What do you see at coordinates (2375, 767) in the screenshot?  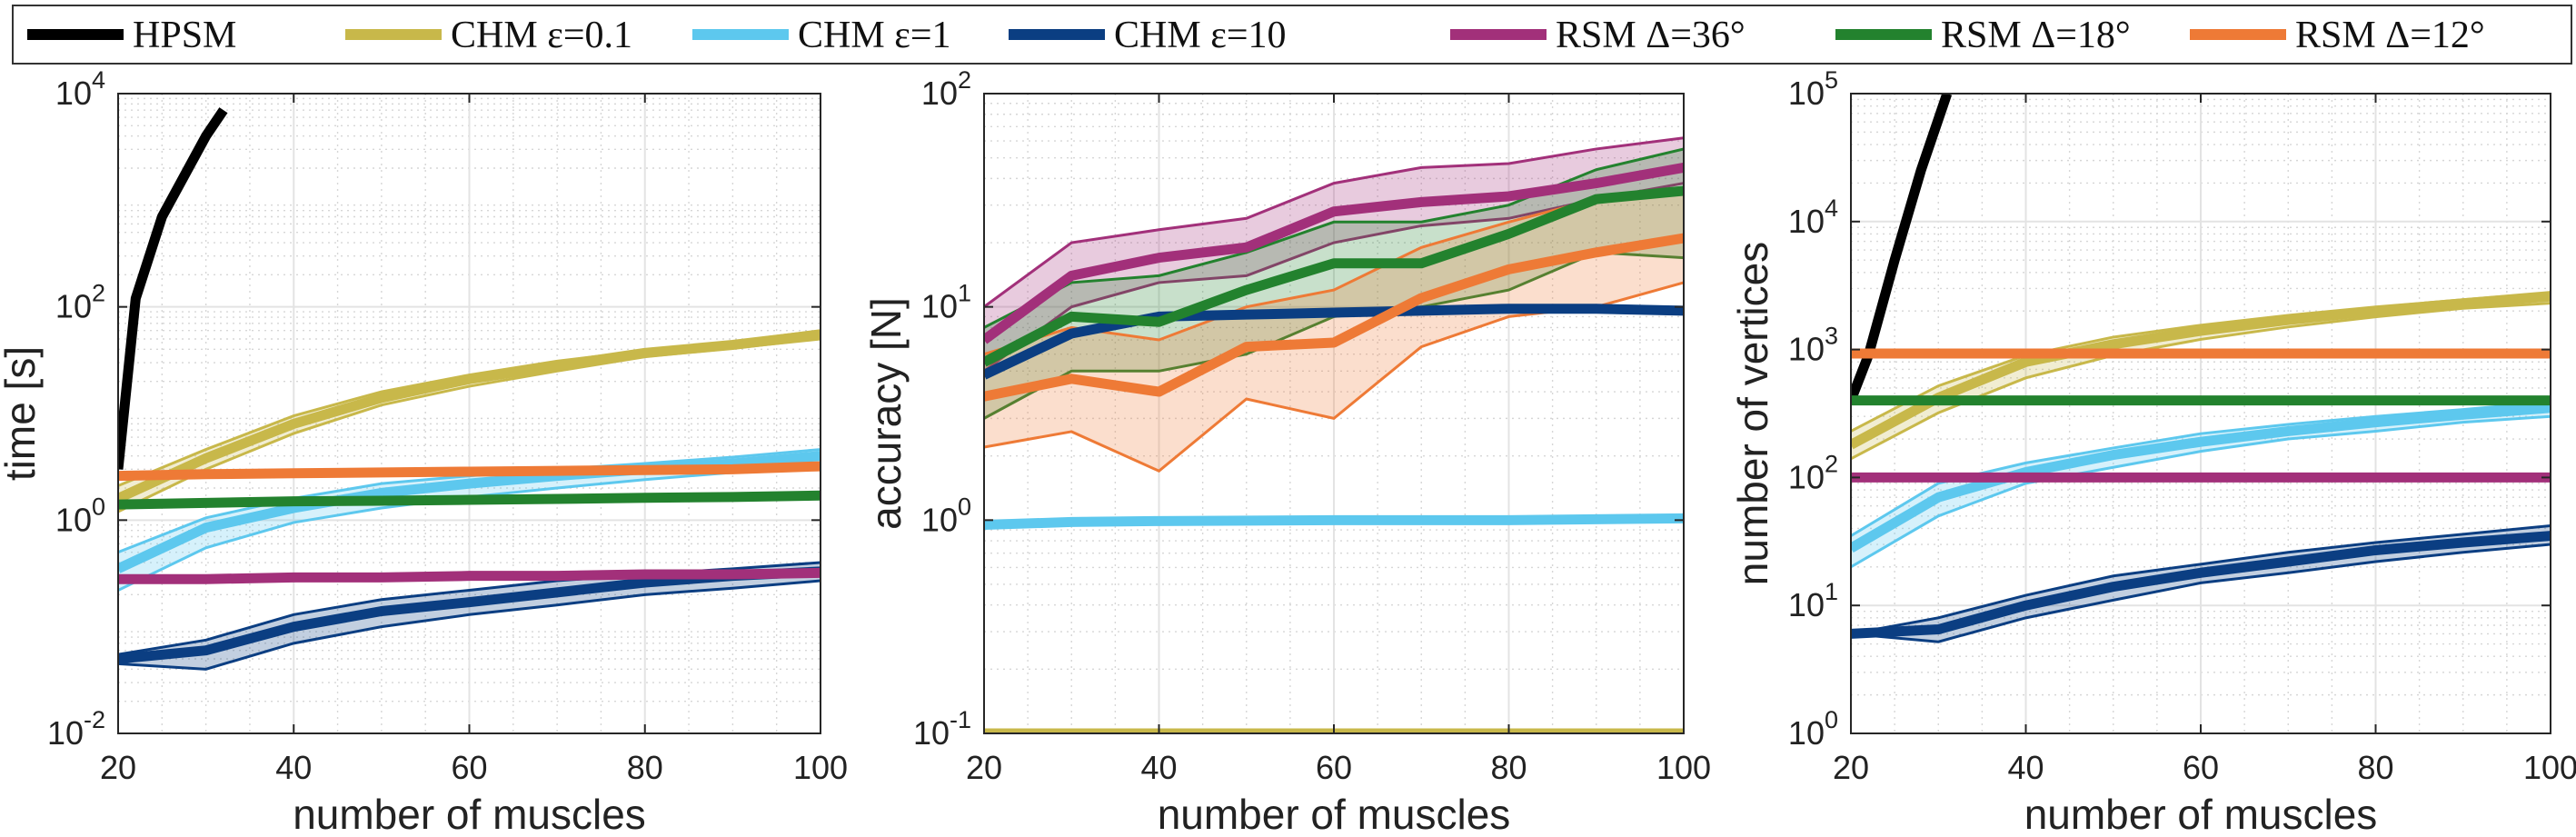 I see `chart-2-x-tick-label: 80` at bounding box center [2375, 767].